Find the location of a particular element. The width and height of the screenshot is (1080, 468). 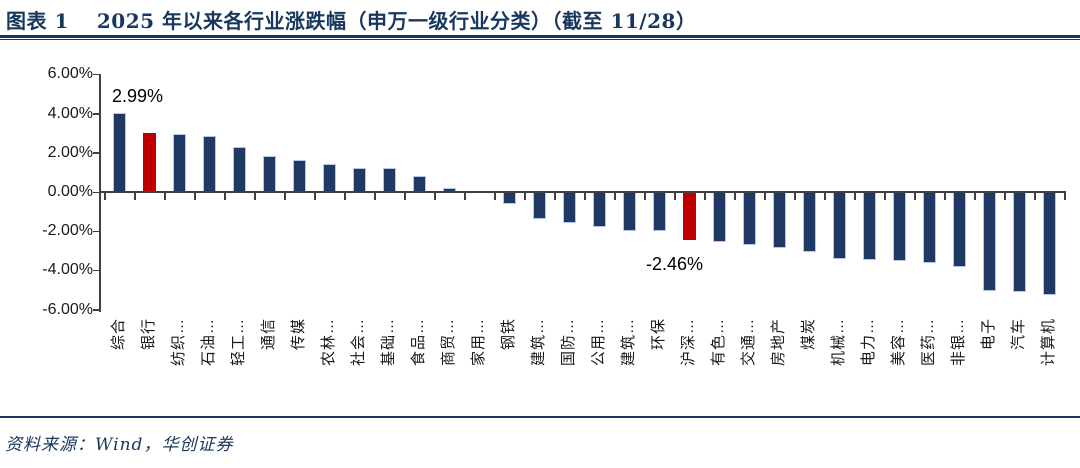

y-axis-label: -4.00% is located at coordinates (67, 270).